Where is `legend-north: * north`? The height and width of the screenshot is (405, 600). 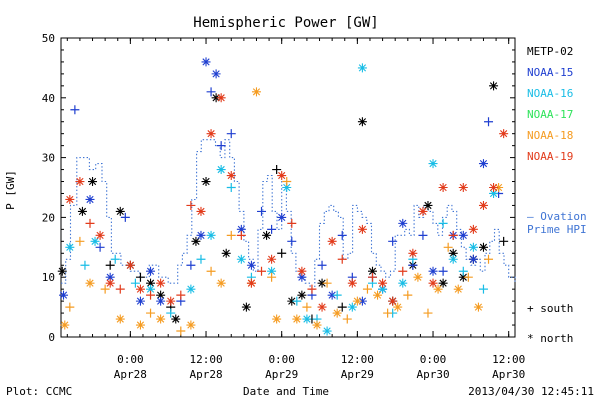 legend-north: * north is located at coordinates (550, 338).